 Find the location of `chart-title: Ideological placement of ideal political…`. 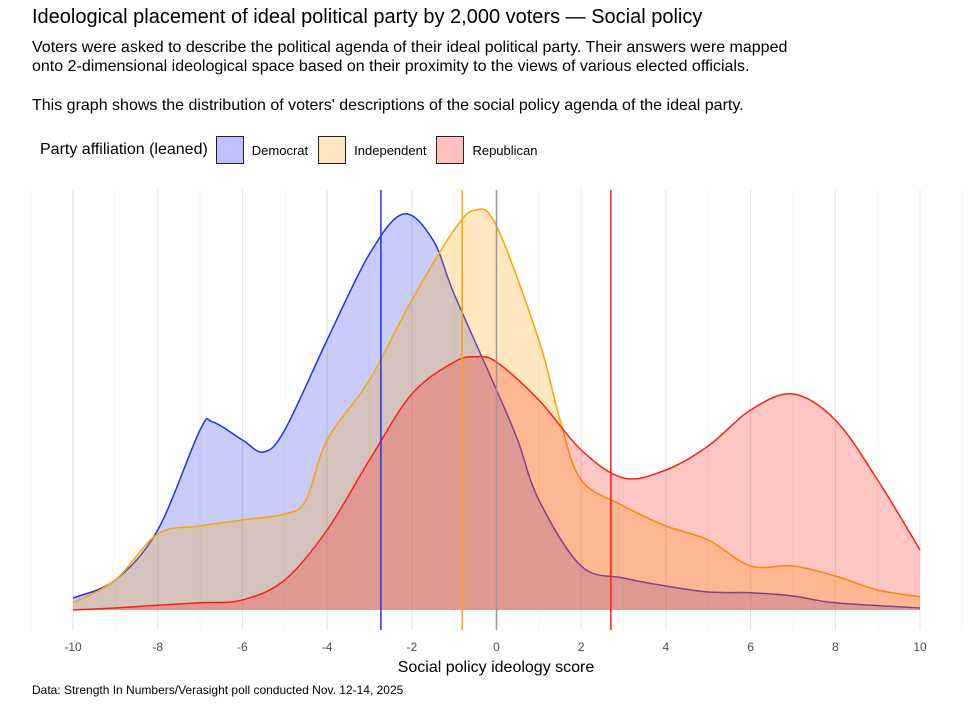

chart-title: Ideological placement of ideal political… is located at coordinates (367, 17).